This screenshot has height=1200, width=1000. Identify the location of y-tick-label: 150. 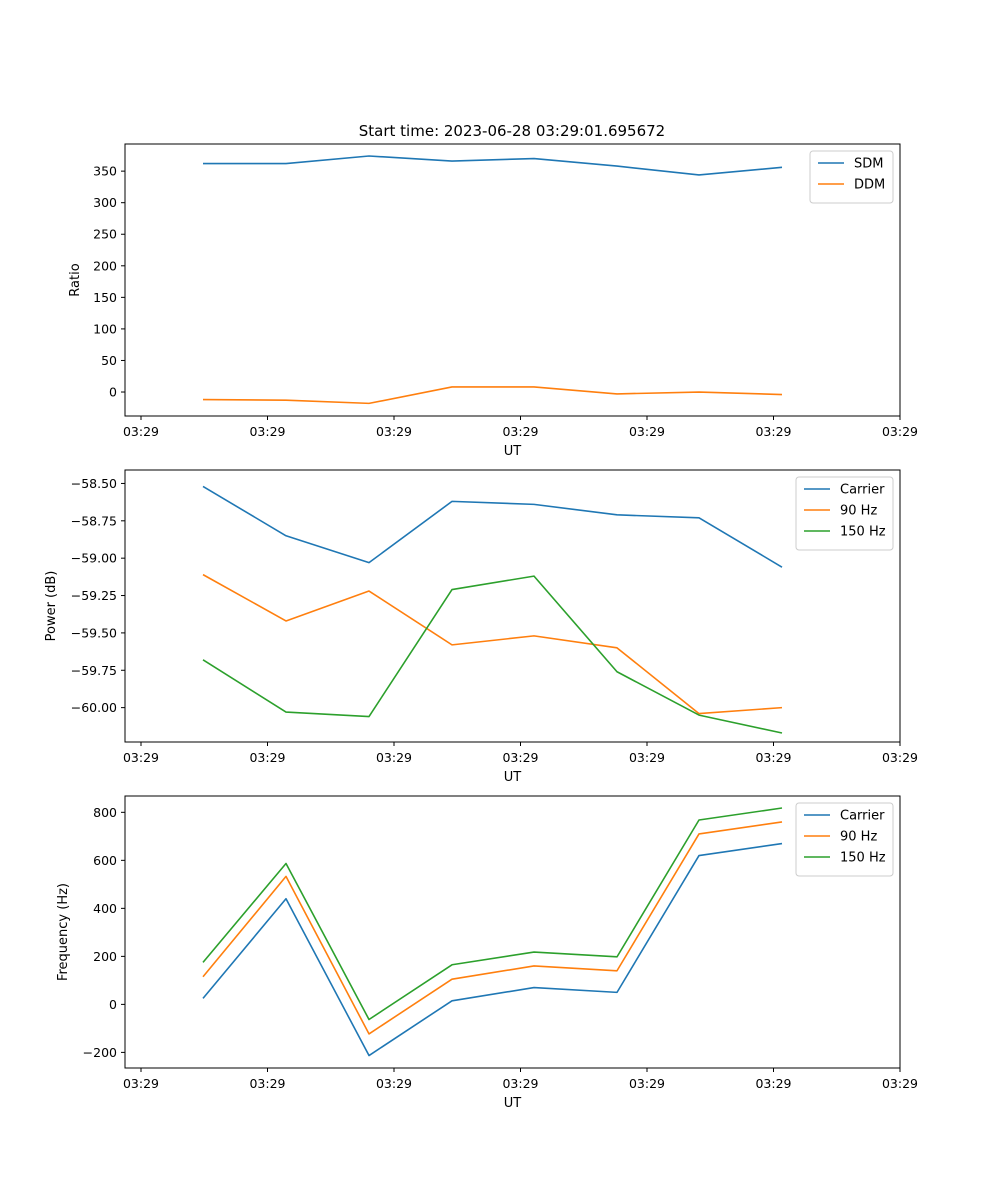
(105, 297).